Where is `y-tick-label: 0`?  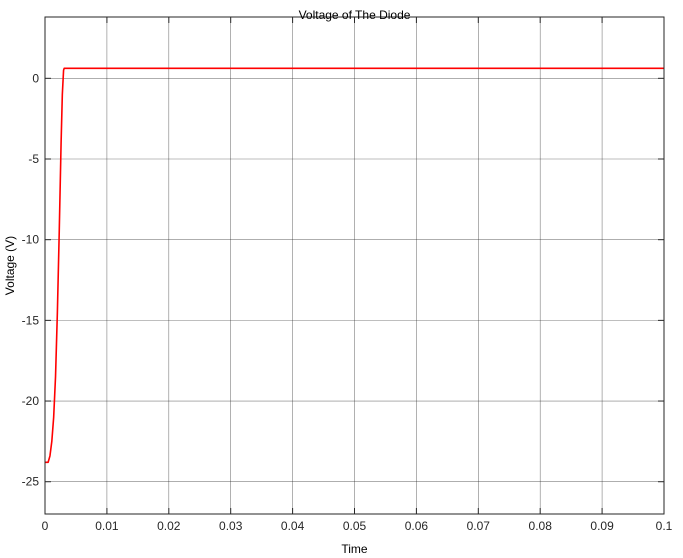
y-tick-label: 0 is located at coordinates (35, 78).